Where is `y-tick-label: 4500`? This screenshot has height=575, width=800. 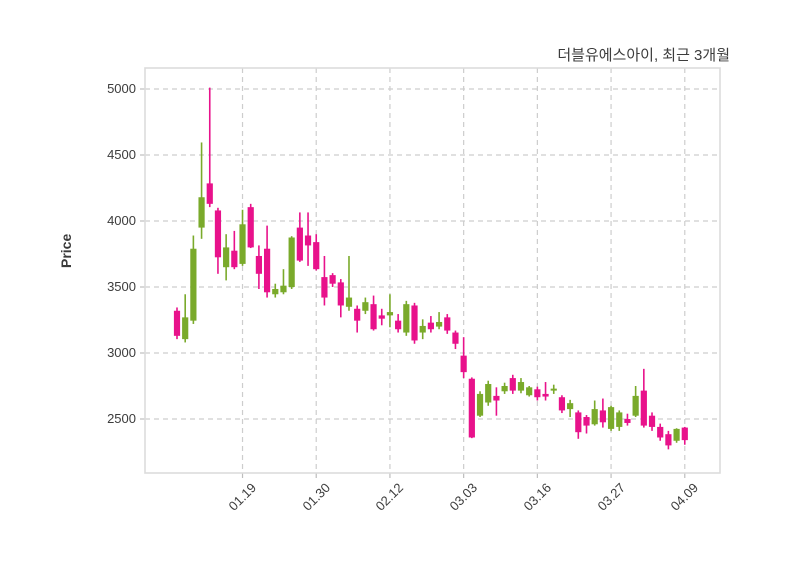
y-tick-label: 4500 is located at coordinates (121, 154).